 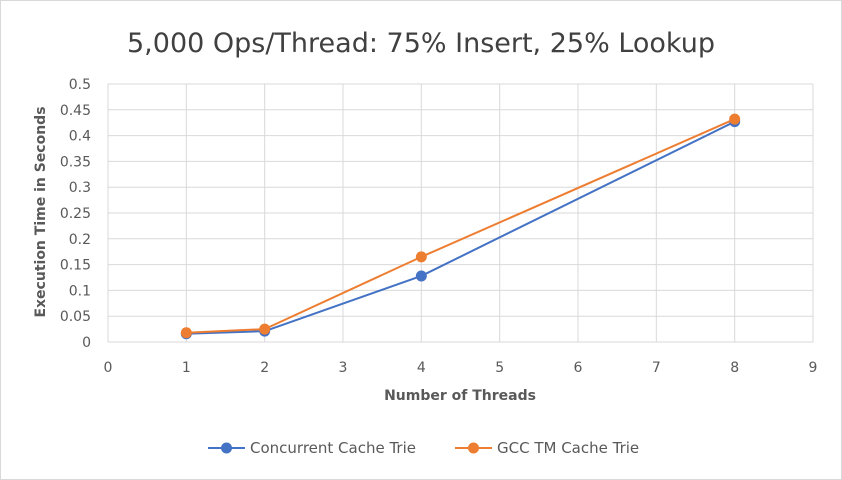 I want to click on x-tick-label: 0, so click(x=108, y=368).